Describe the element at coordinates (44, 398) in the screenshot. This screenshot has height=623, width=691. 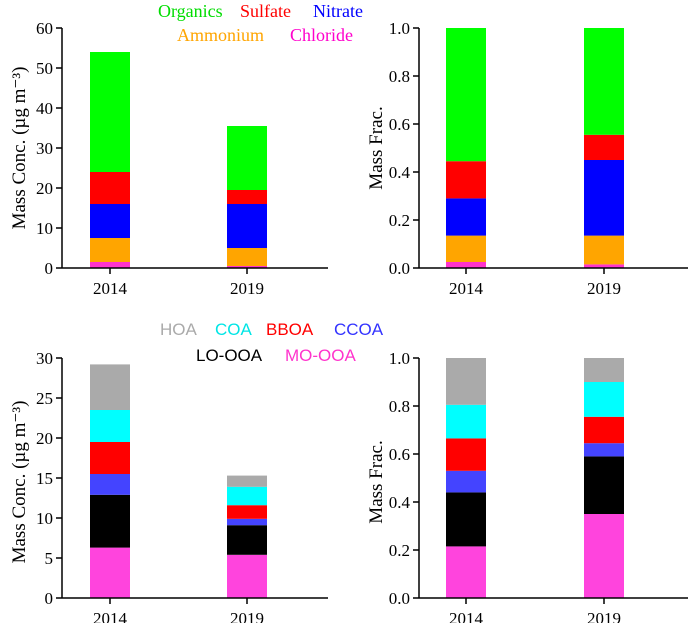
I see `y-tick-label: 25` at that location.